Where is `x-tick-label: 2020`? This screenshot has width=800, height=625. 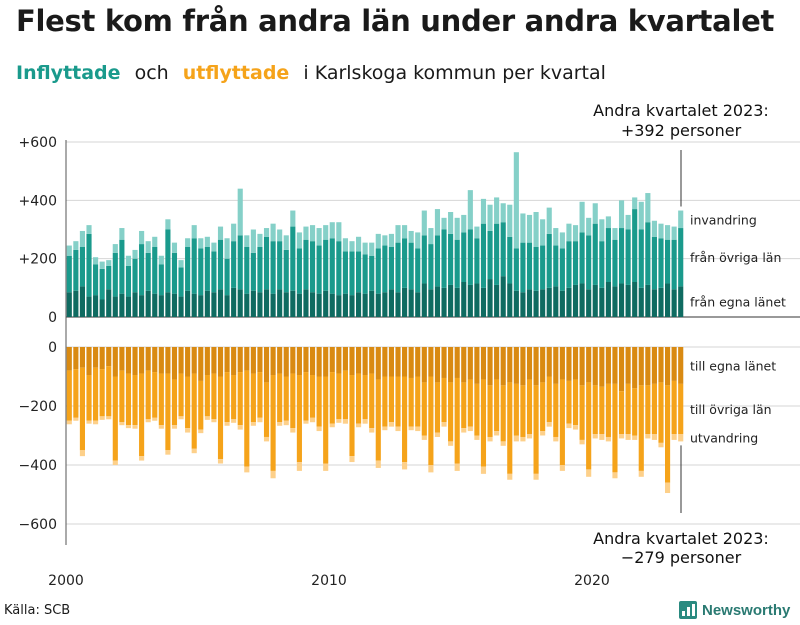
x-tick-label: 2020 is located at coordinates (592, 581).